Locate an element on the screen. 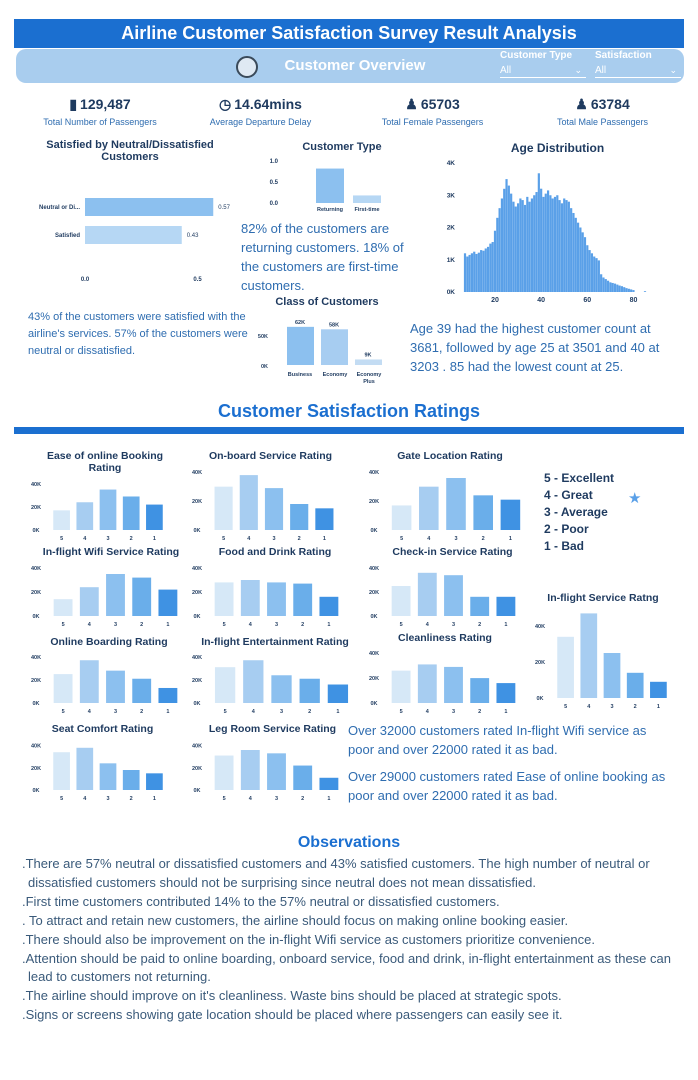  kpi-label: Total Number of Passengers is located at coordinates (100, 122).